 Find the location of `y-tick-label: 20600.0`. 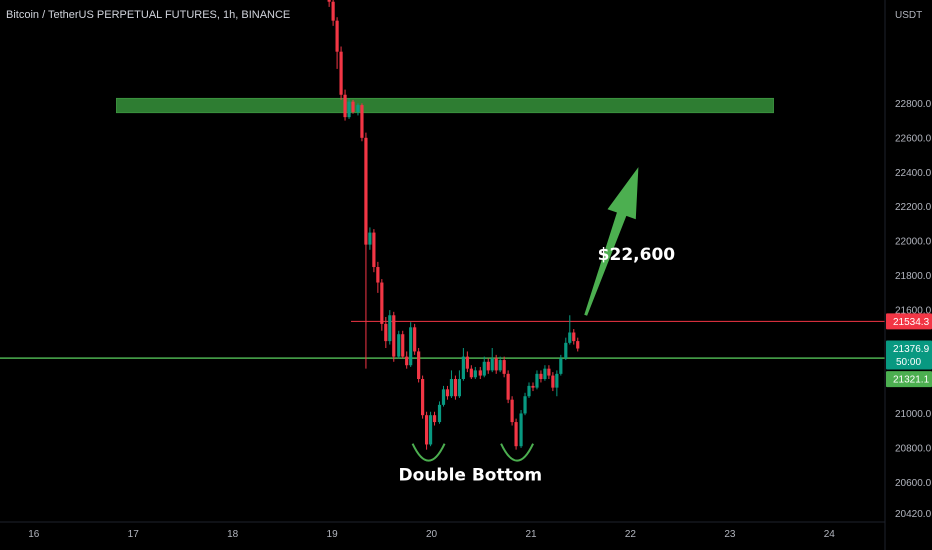

y-tick-label: 20600.0 is located at coordinates (913, 483).